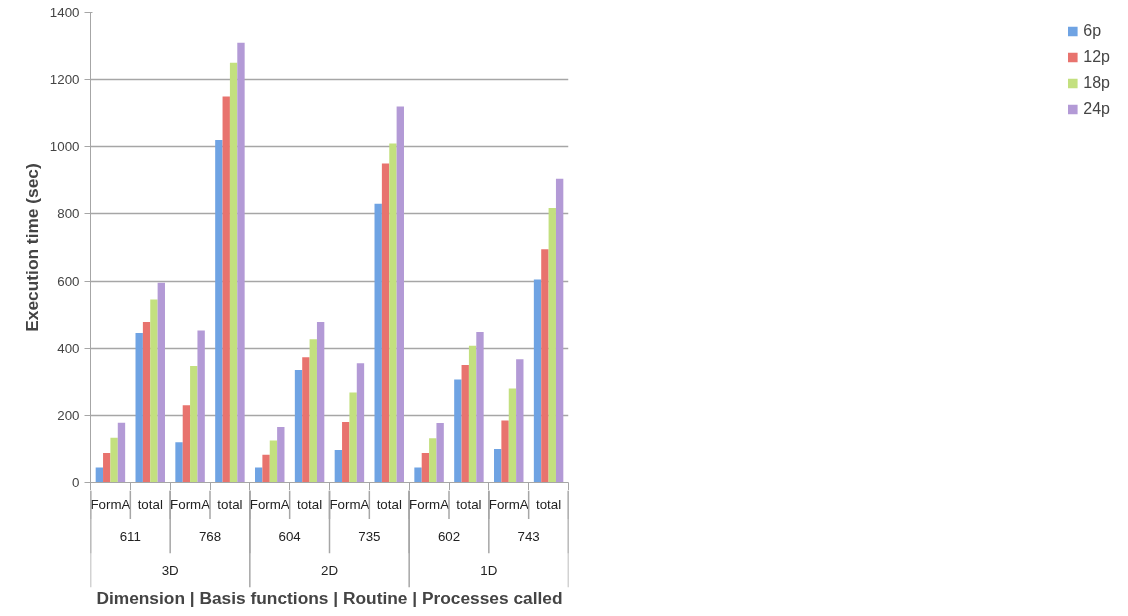  I want to click on y-tick-label: 200, so click(68, 415).